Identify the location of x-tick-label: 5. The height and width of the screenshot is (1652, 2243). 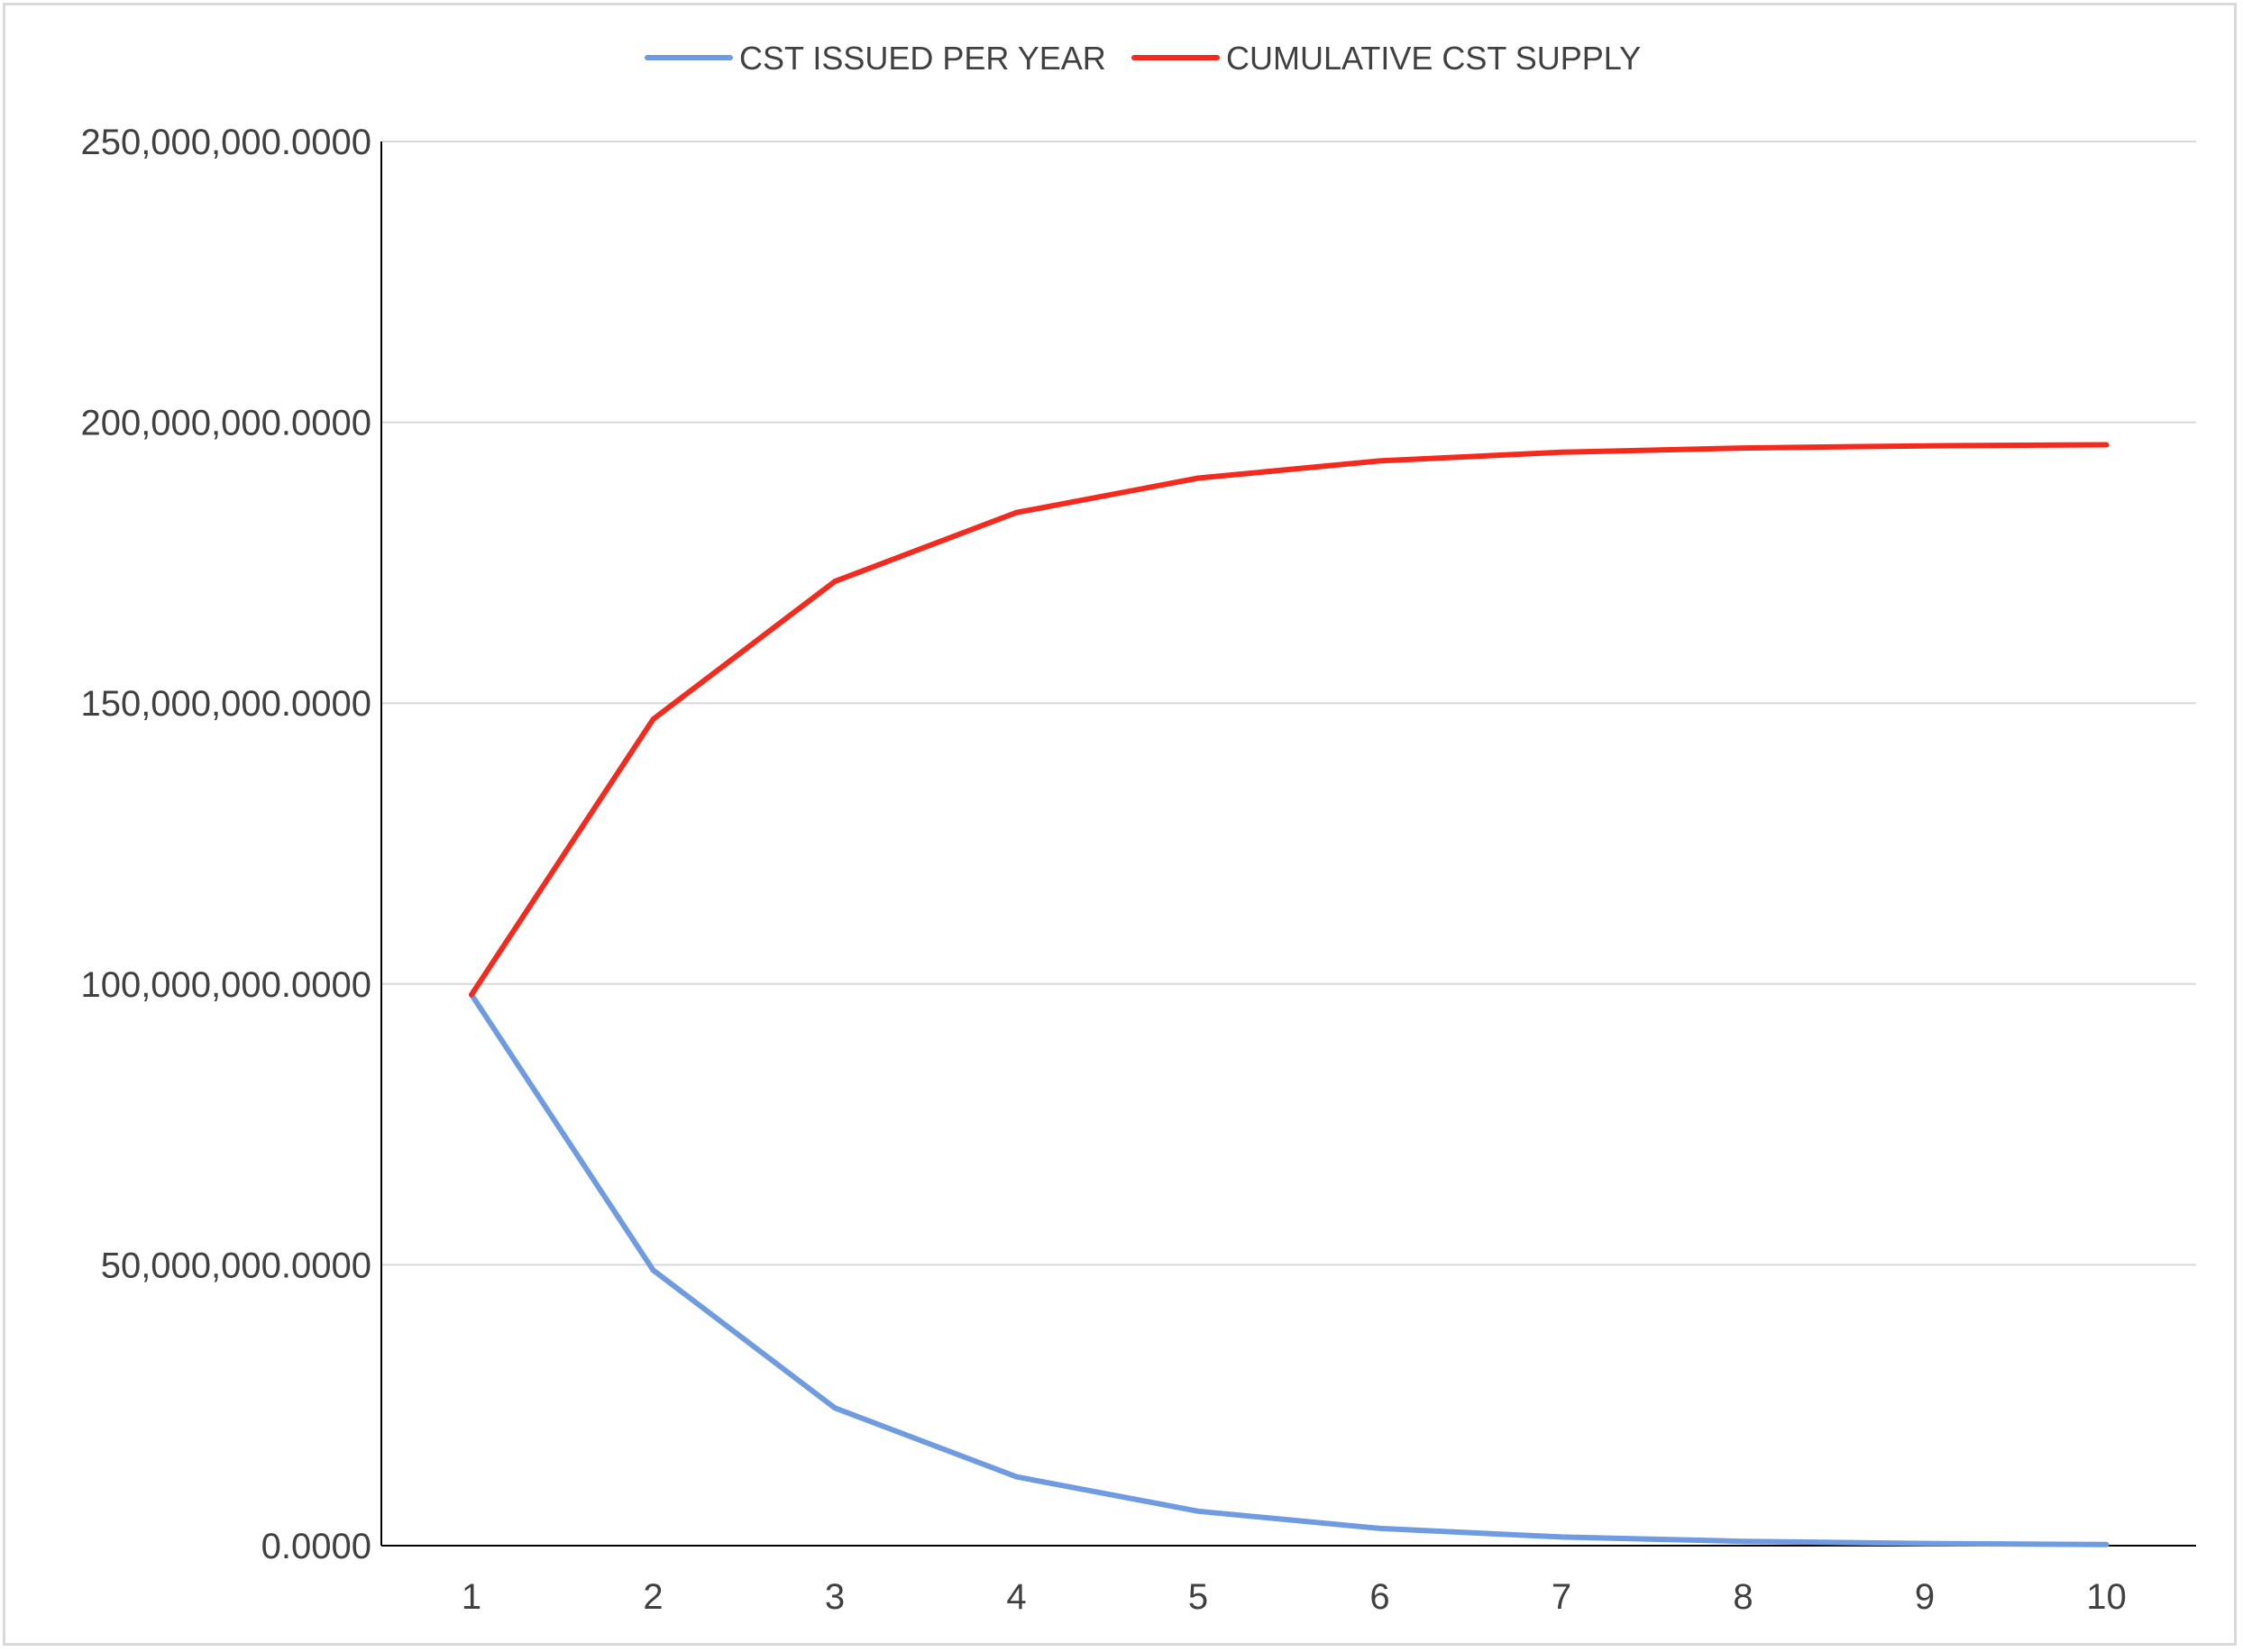
(1198, 1597).